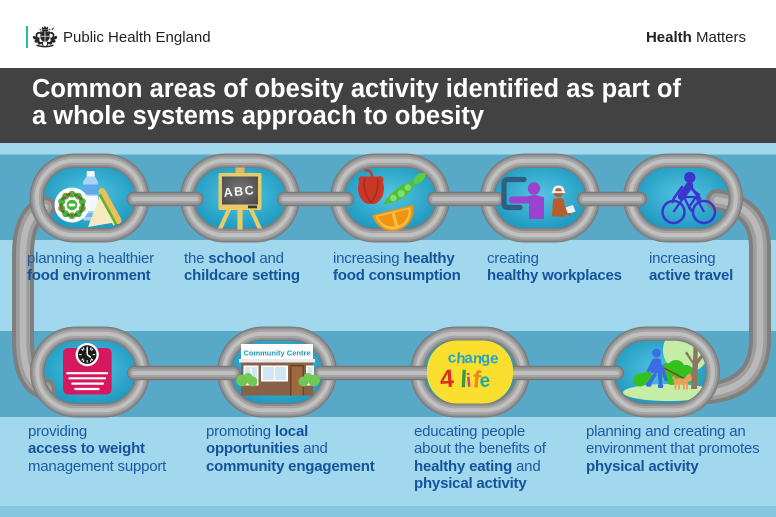 The image size is (776, 517). I want to click on svg-text: change, so click(473, 358).